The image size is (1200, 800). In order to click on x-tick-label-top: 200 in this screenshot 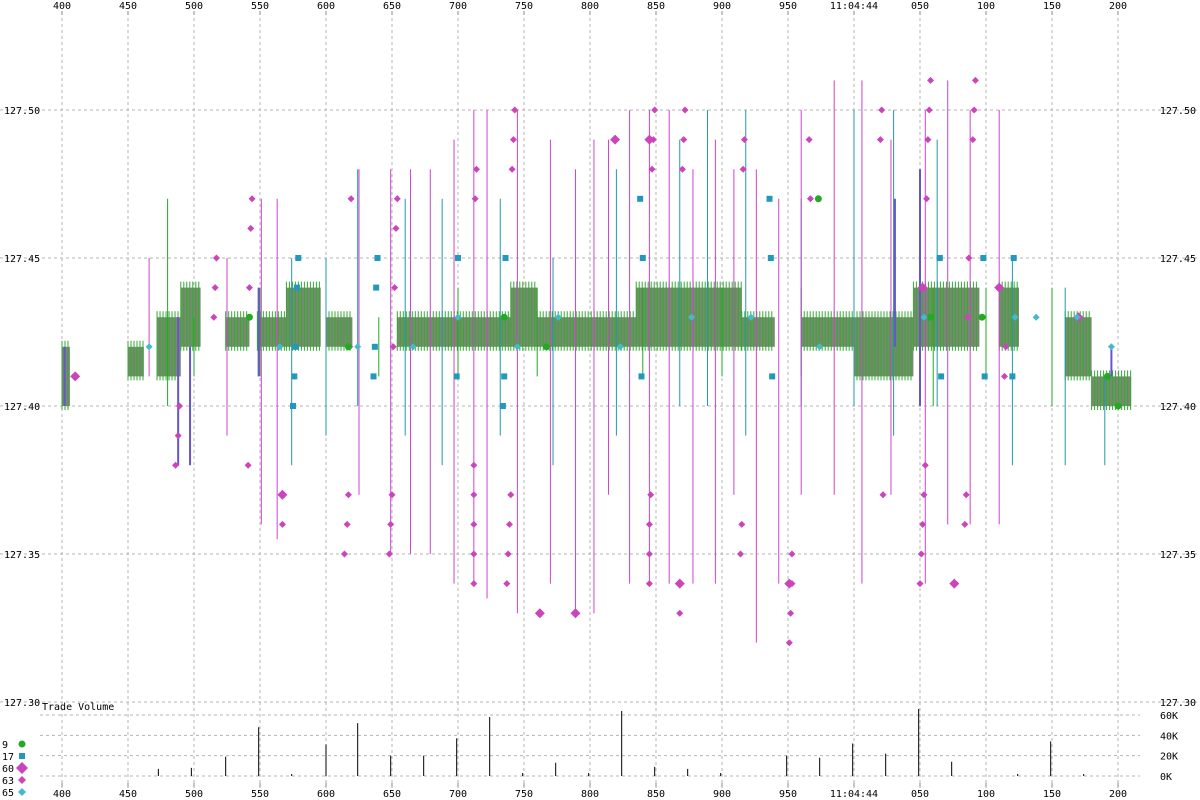, I will do `click(1118, 6)`.